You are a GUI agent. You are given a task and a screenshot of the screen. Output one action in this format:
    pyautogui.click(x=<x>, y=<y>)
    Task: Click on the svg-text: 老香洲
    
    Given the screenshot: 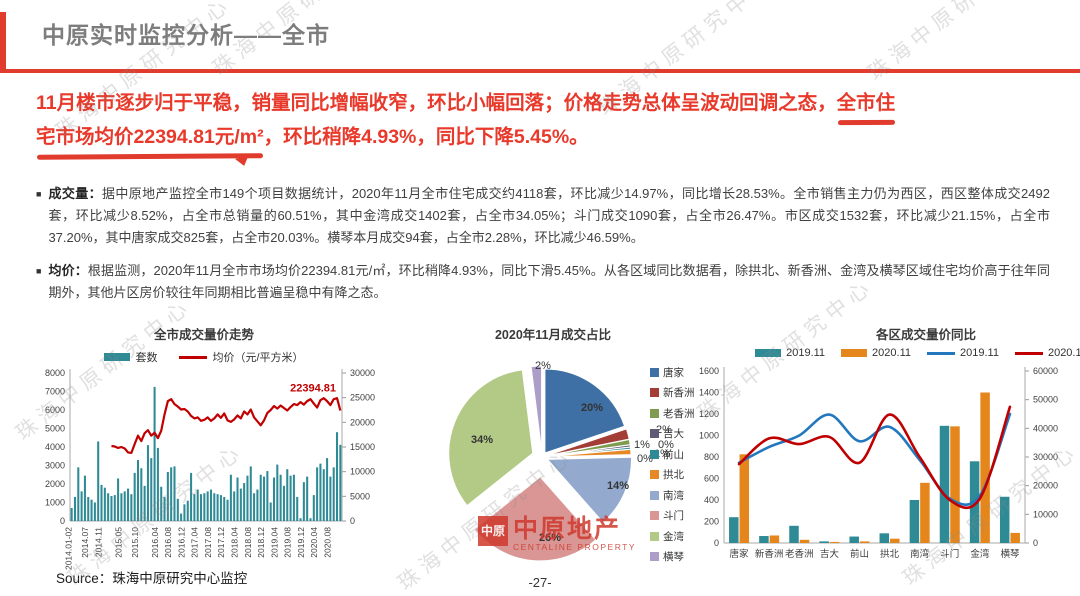 What is the action you would take?
    pyautogui.click(x=799, y=554)
    